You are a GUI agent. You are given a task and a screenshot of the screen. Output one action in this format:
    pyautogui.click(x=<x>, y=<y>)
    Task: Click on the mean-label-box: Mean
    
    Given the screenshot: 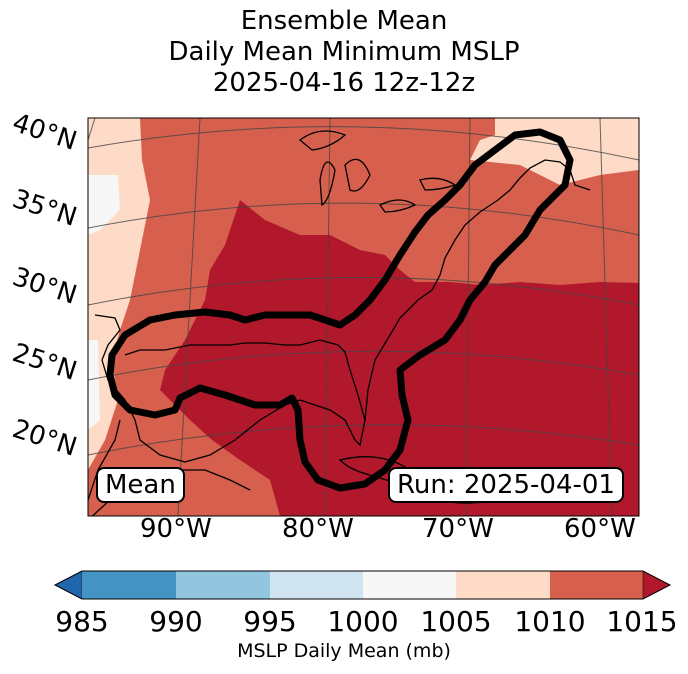 What is the action you would take?
    pyautogui.click(x=140, y=485)
    